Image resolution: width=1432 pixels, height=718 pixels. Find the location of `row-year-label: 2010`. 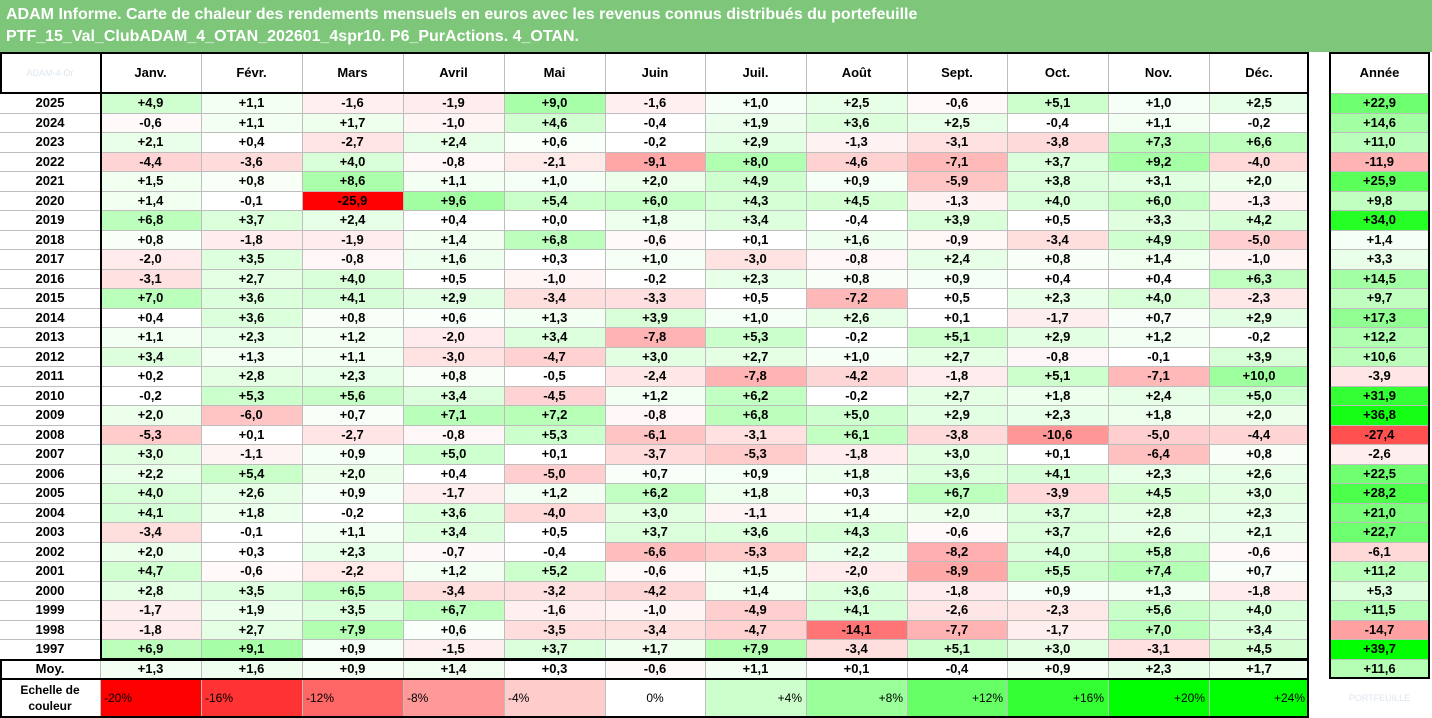

row-year-label: 2010 is located at coordinates (50, 395).